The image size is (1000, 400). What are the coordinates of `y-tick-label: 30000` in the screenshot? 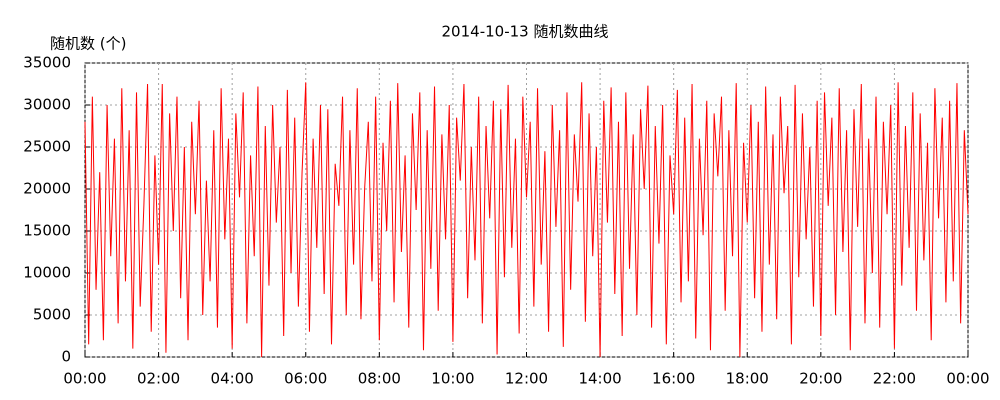 It's located at (47, 105).